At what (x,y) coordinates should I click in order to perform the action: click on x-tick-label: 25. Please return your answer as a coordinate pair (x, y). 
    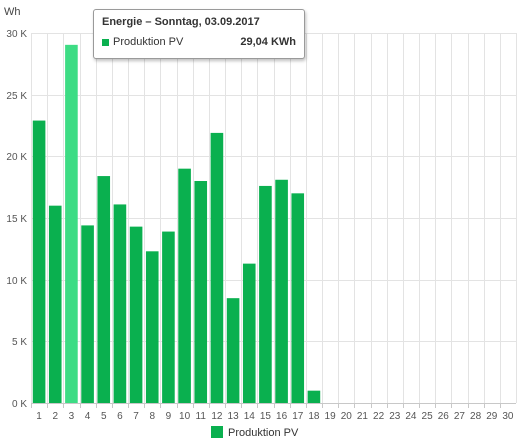
    Looking at the image, I should click on (428, 416).